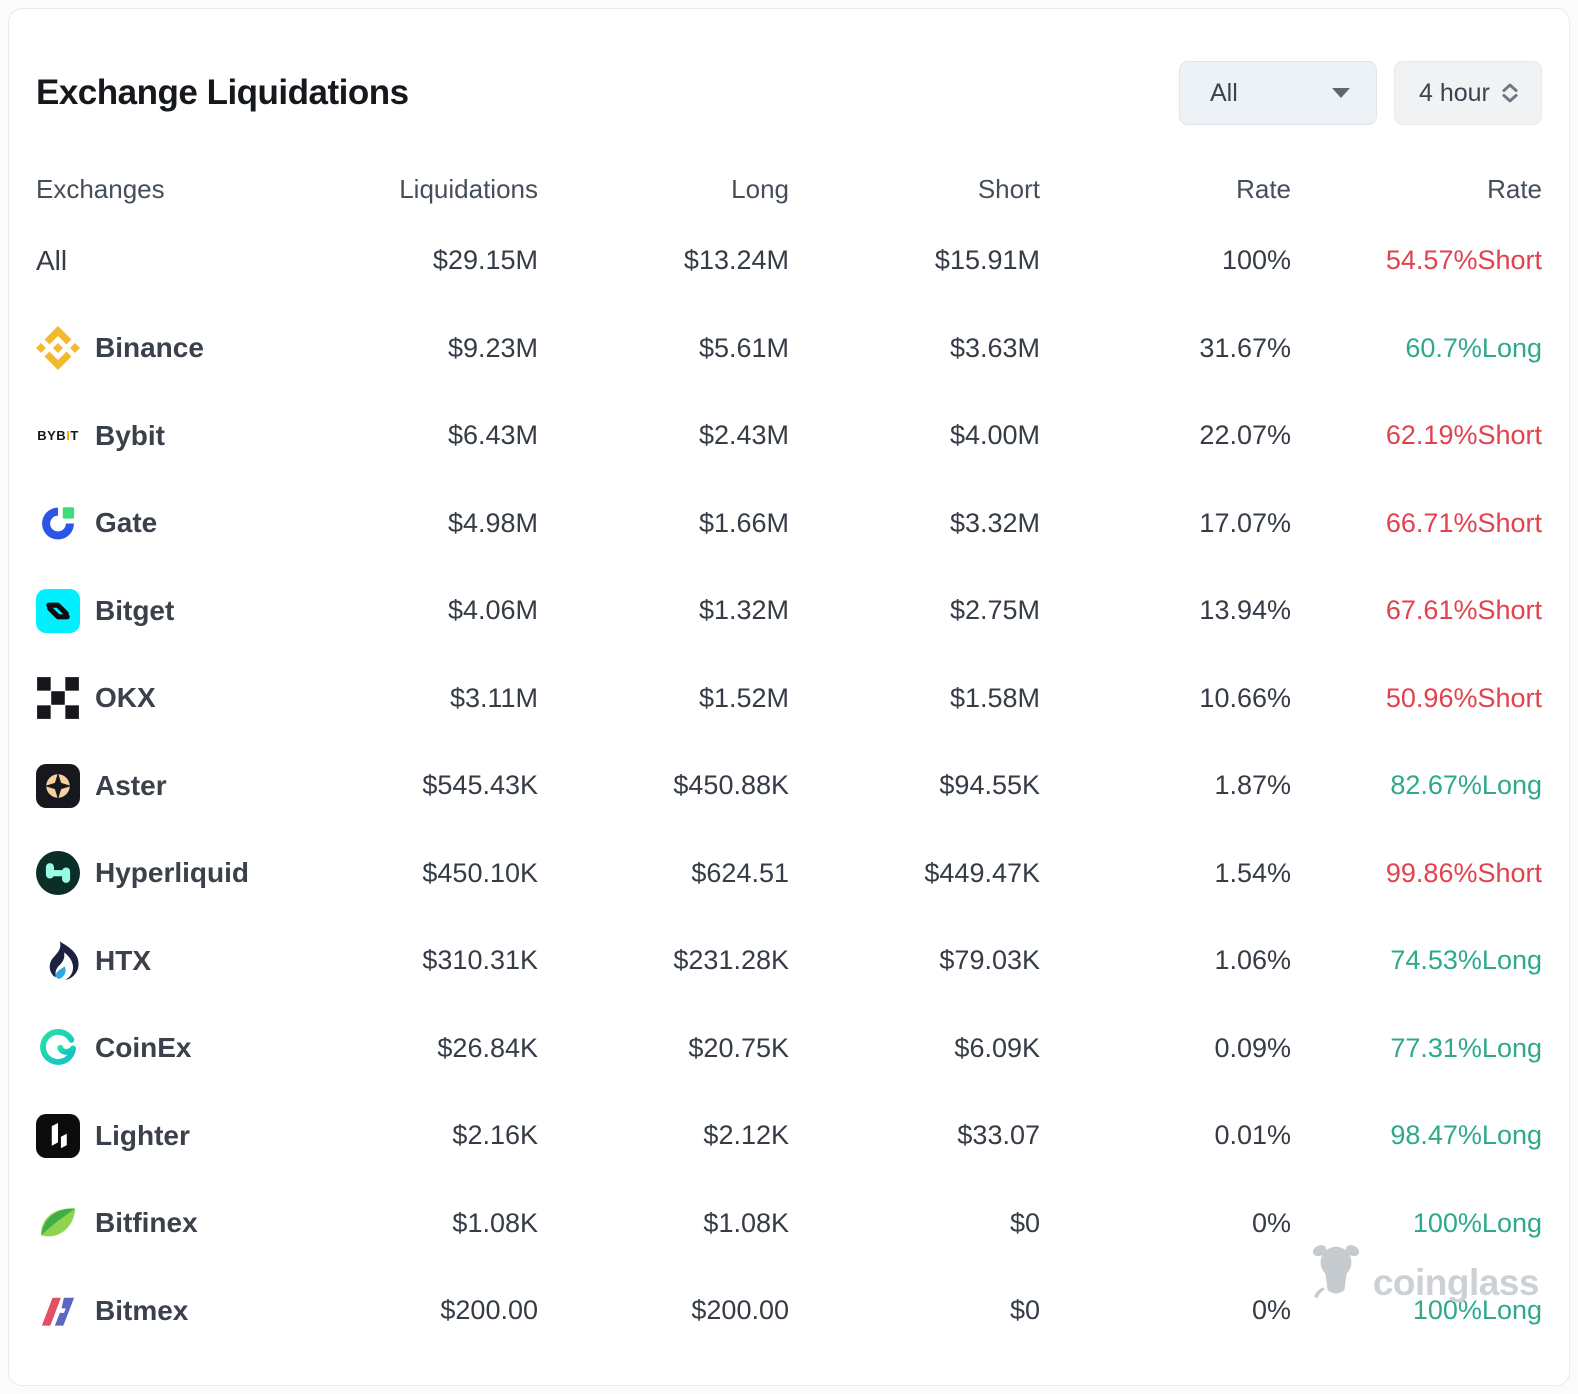 This screenshot has width=1578, height=1394. What do you see at coordinates (143, 1048) in the screenshot?
I see `exchange-name: CoinEx` at bounding box center [143, 1048].